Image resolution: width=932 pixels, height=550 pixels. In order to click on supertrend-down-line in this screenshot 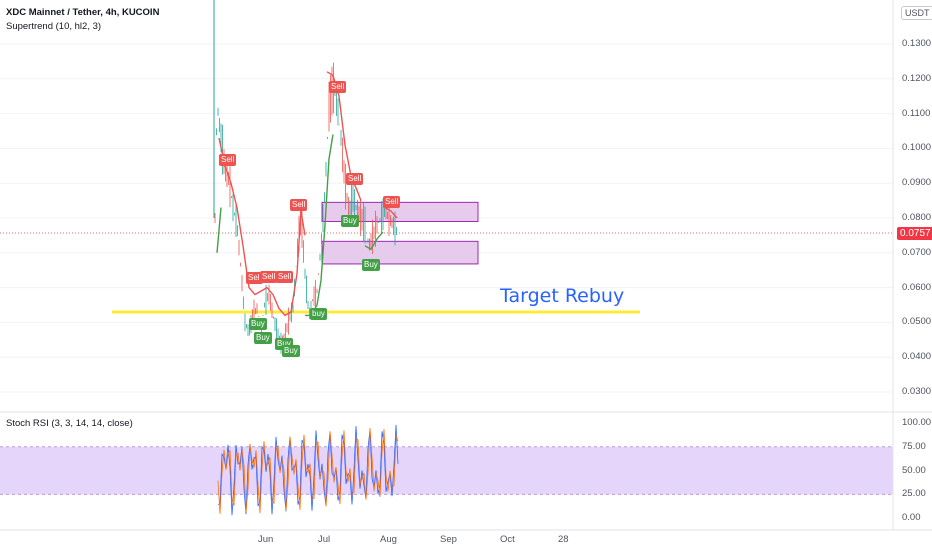, I will do `click(308, 194)`.